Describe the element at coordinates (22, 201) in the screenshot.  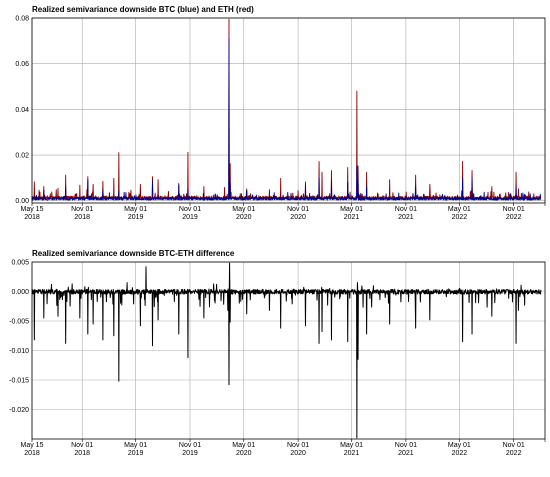
I see `y-tick-label: 0.00` at that location.